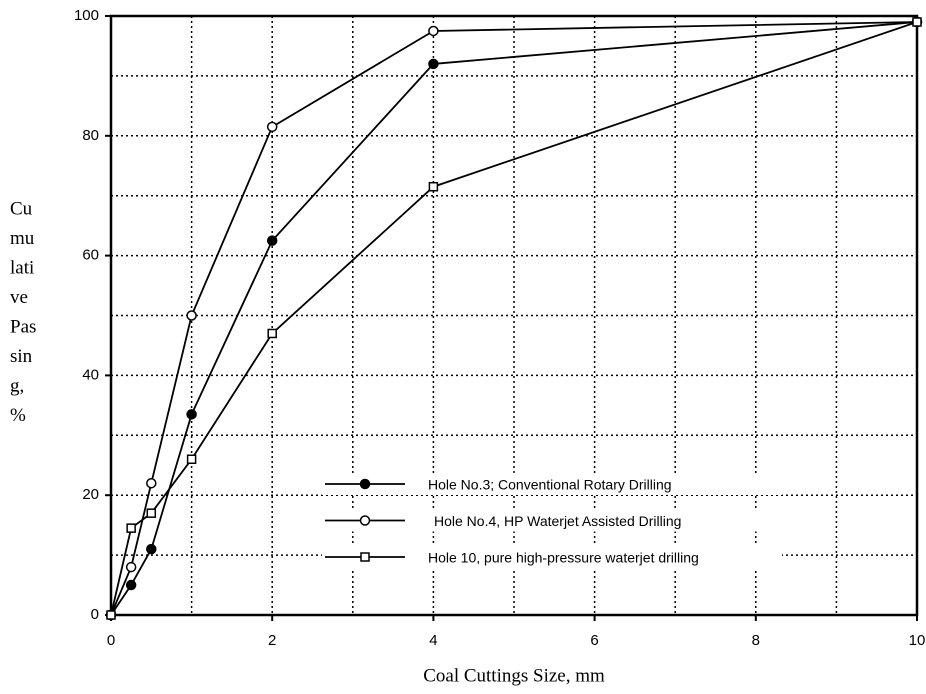  Describe the element at coordinates (21, 208) in the screenshot. I see `y-axis-label: Cu` at that location.